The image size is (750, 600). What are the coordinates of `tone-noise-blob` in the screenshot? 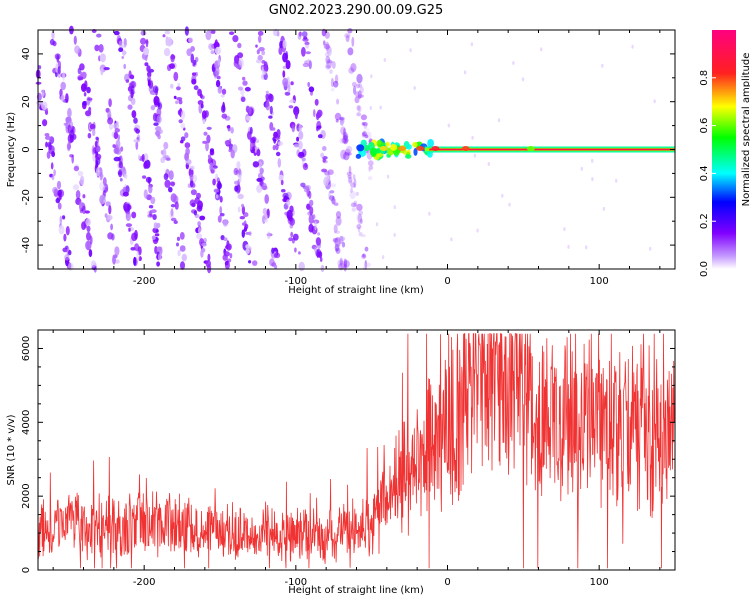 It's located at (387, 144).